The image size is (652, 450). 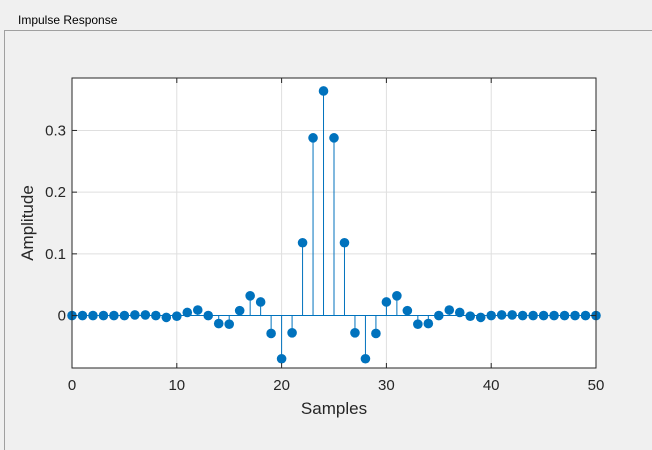 I want to click on x-tick-label: 10, so click(x=176, y=385).